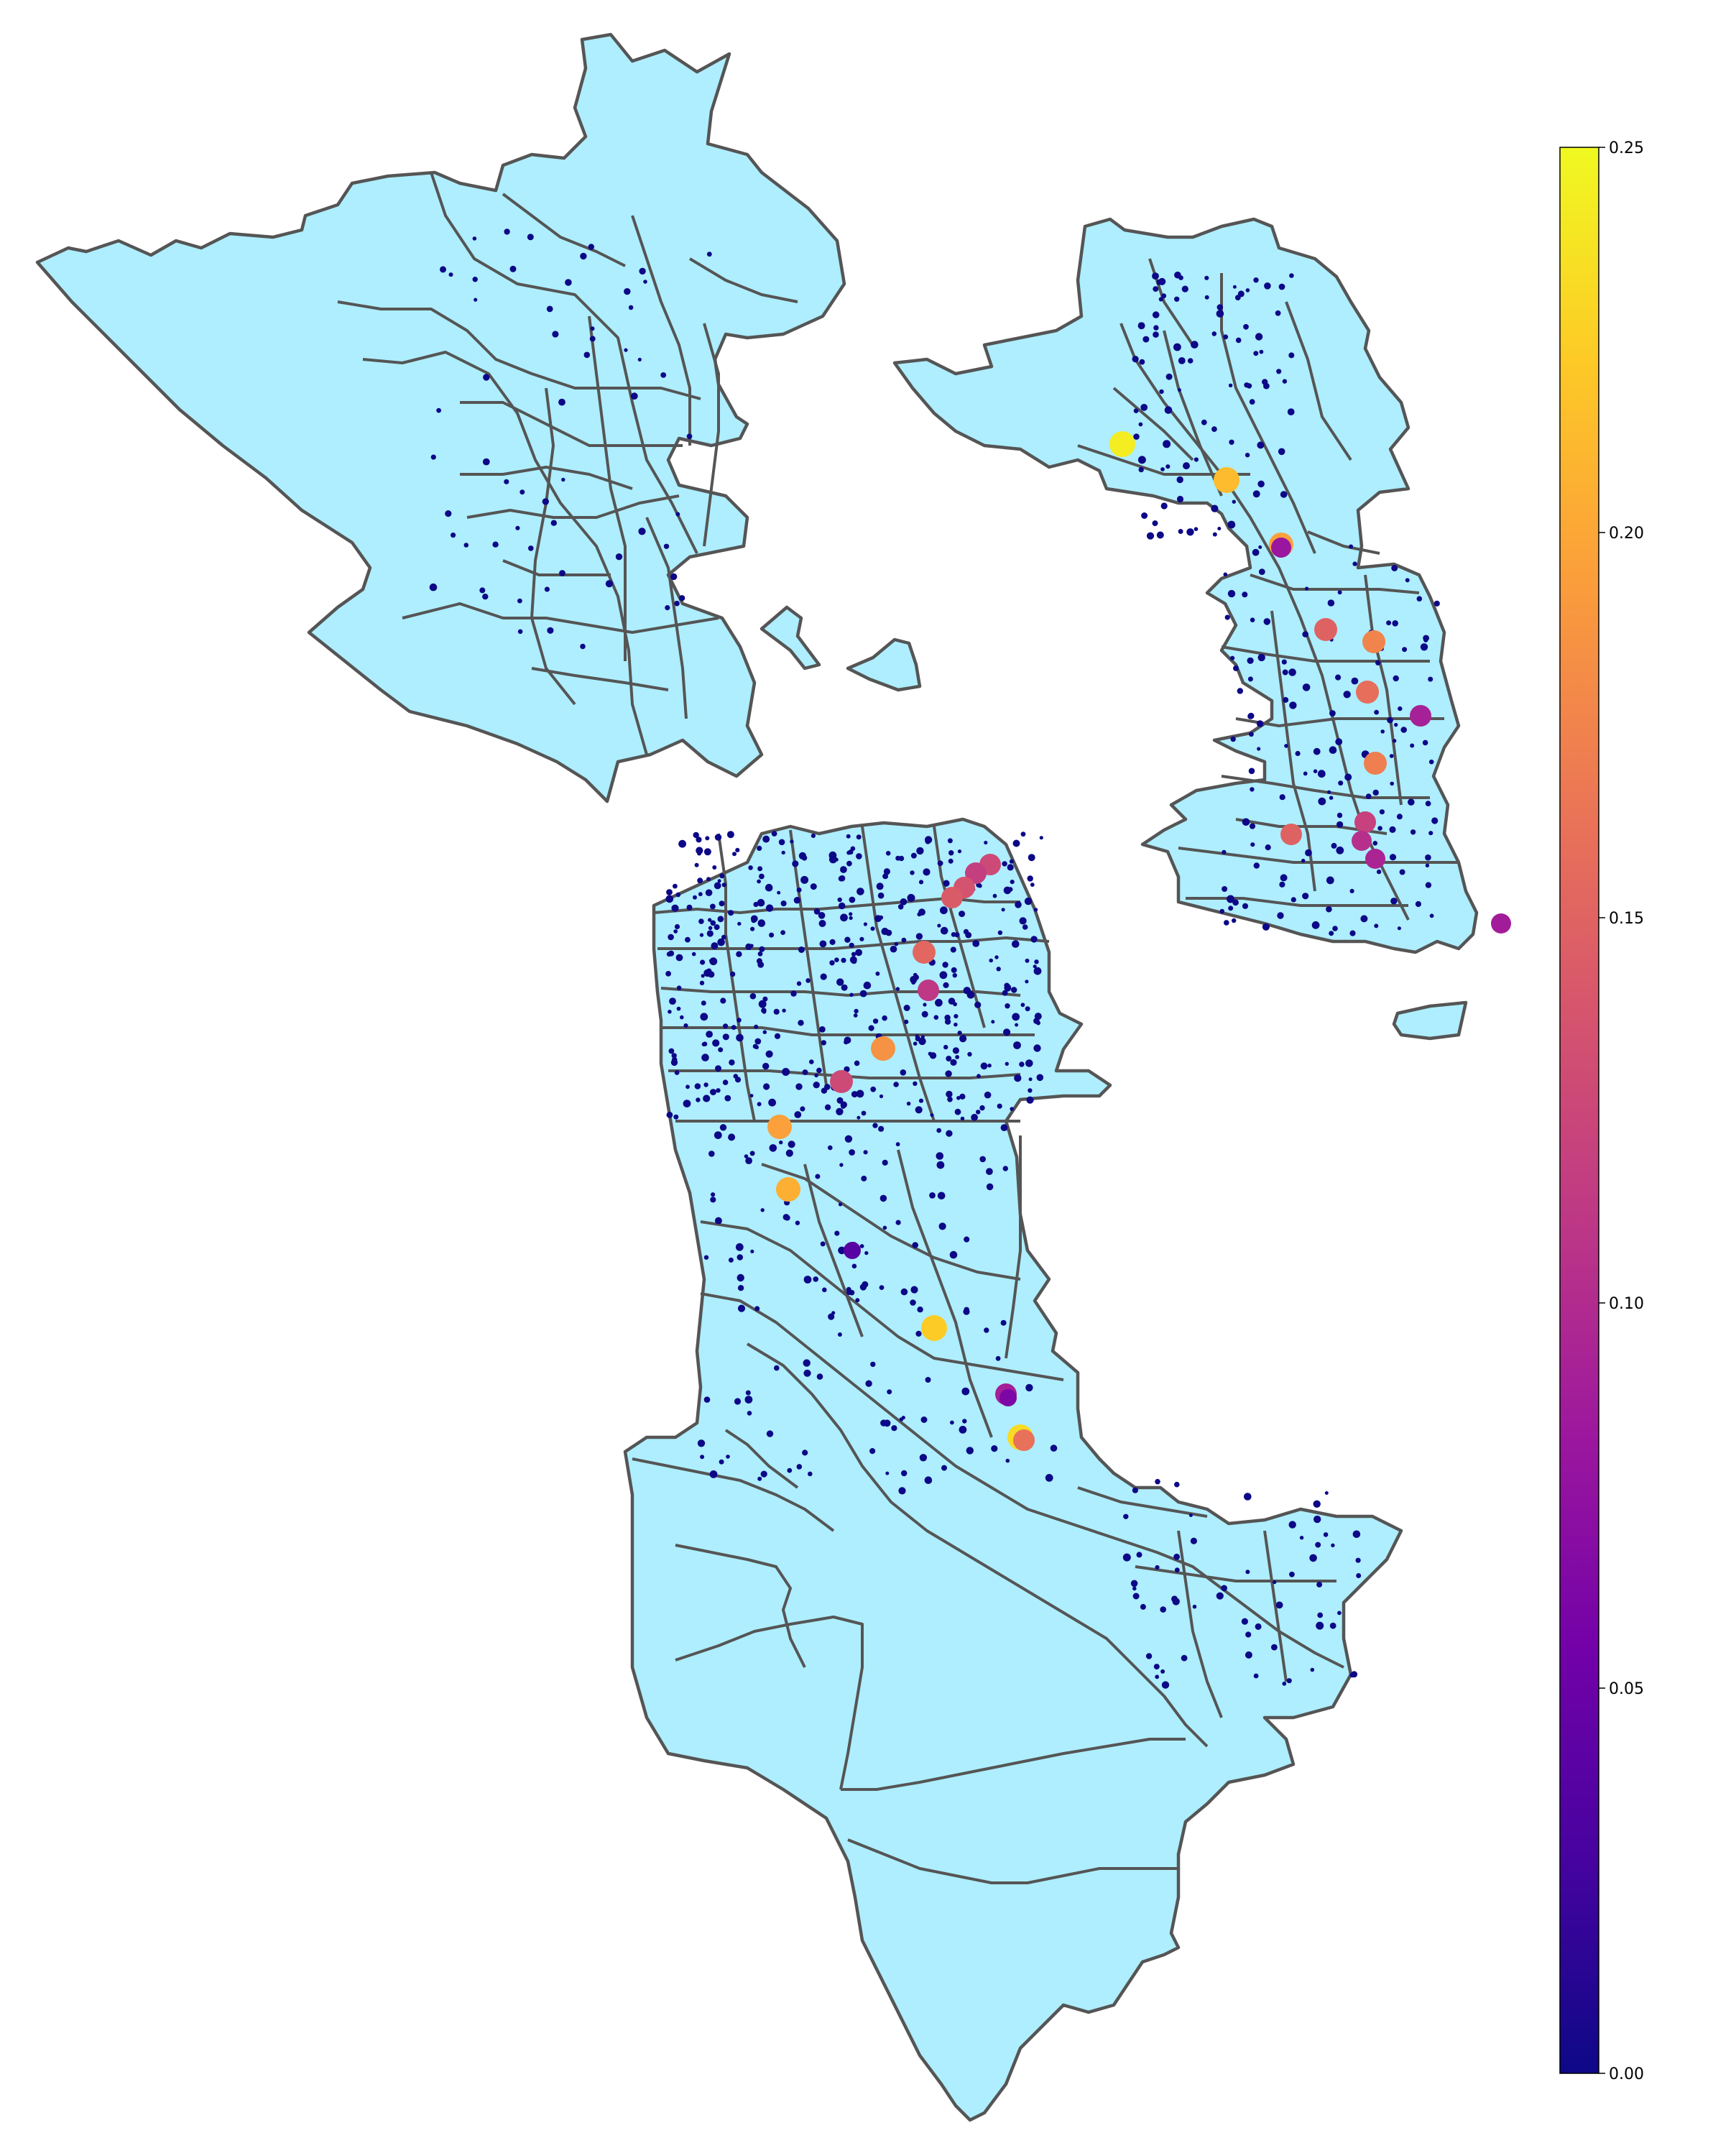  What do you see at coordinates (1626, 919) in the screenshot?
I see `colorbar-tick-label: 0.15` at bounding box center [1626, 919].